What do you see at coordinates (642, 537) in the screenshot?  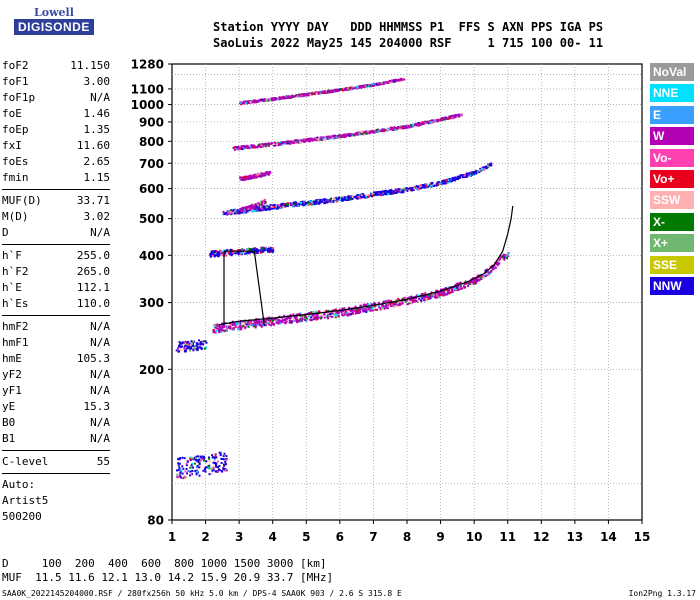 I see `x-tick-label: 15` at bounding box center [642, 537].